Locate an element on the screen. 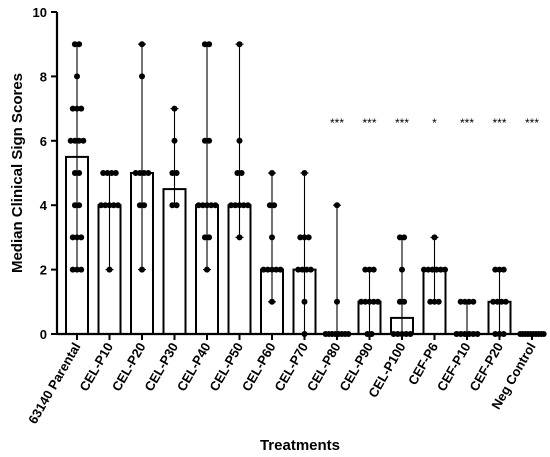 Image resolution: width=550 pixels, height=457 pixels. x-axis-title: Treatments is located at coordinates (300, 445).